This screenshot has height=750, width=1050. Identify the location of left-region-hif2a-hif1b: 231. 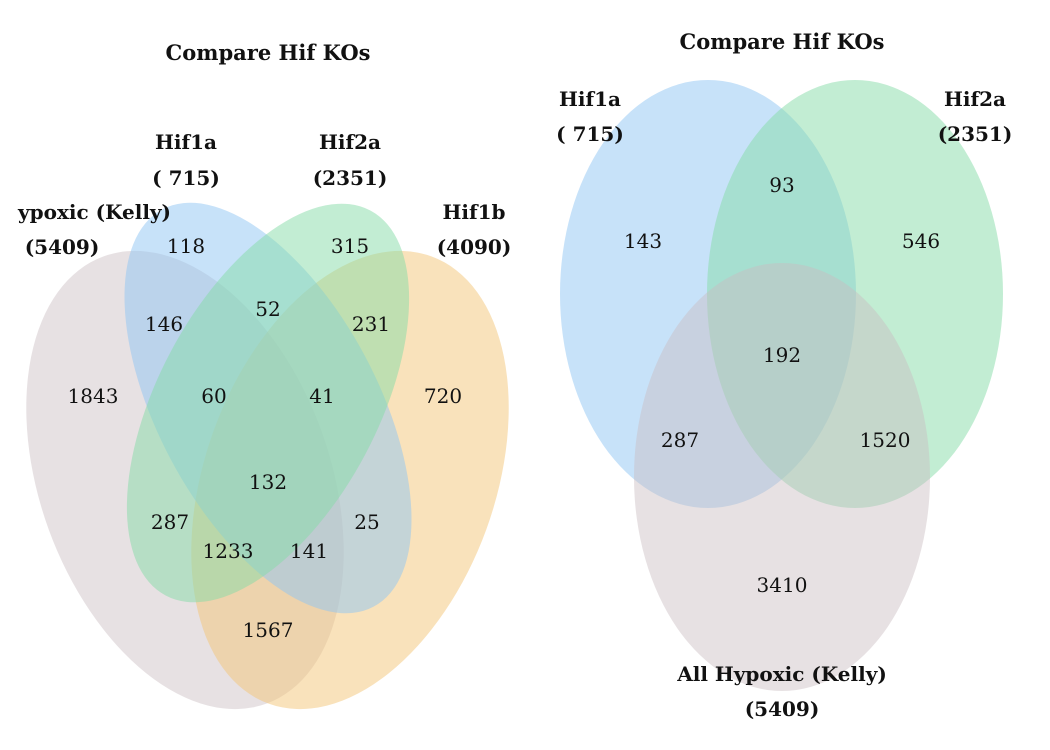
(371, 324).